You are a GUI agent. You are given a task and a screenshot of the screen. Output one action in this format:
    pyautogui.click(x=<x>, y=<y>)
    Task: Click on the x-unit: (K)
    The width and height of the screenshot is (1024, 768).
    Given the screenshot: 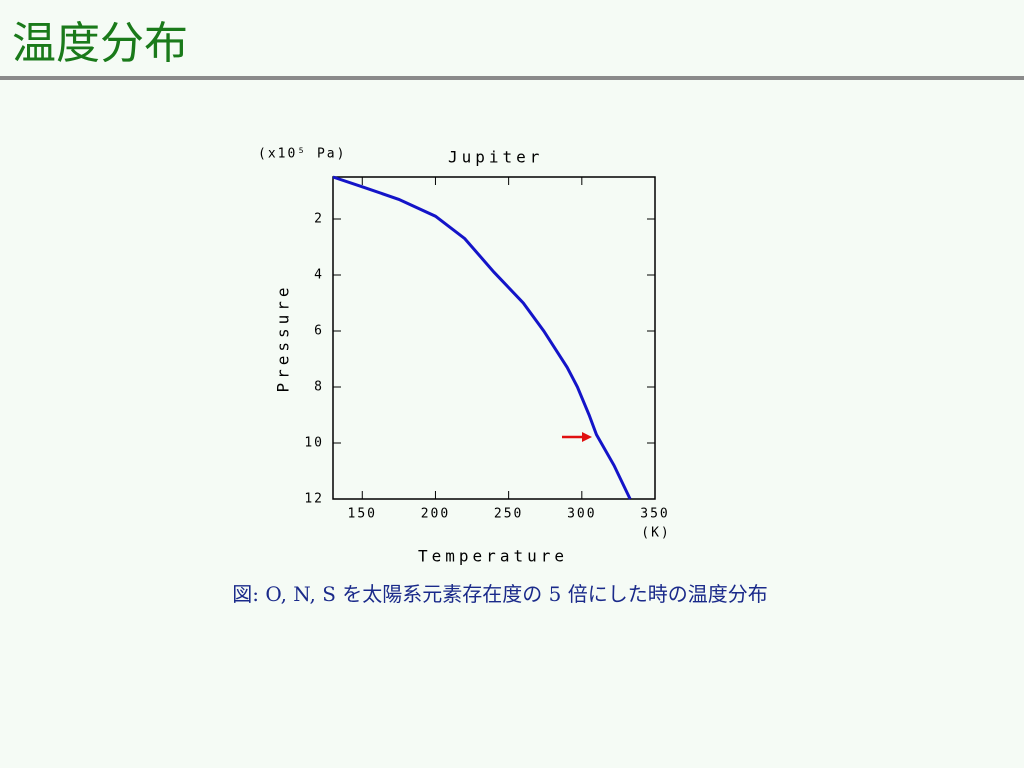 What is the action you would take?
    pyautogui.click(x=655, y=533)
    